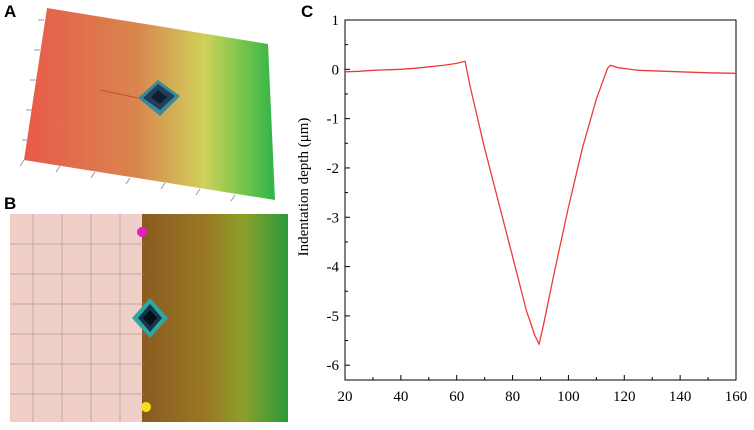 The width and height of the screenshot is (754, 430). Describe the element at coordinates (333, 268) in the screenshot. I see `y-tick-label: -4` at that location.